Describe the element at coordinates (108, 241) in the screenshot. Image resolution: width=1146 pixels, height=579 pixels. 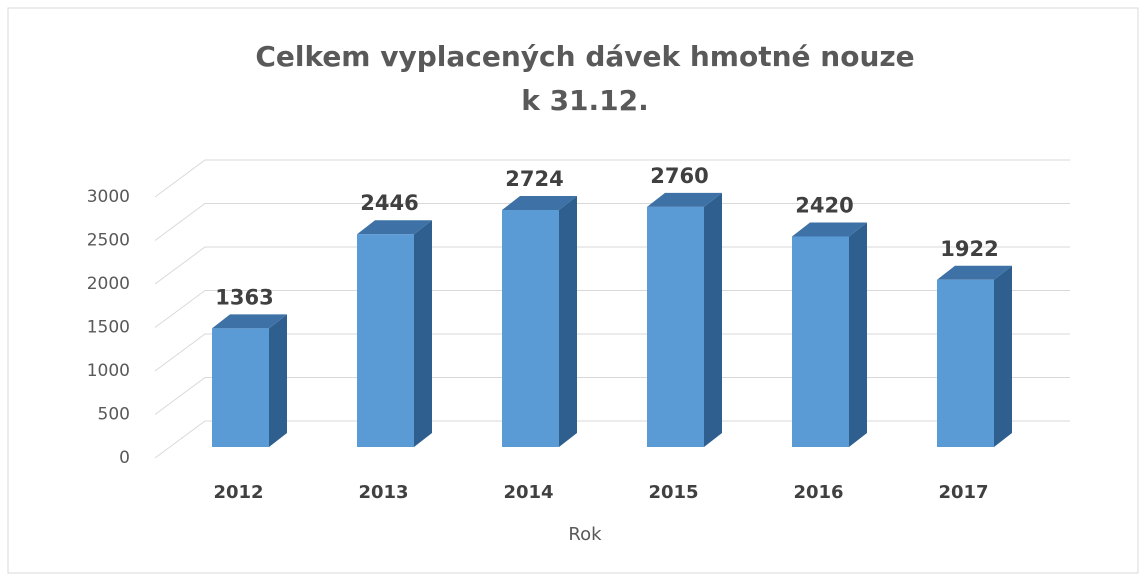
I see `y-tick-label: 2500` at that location.